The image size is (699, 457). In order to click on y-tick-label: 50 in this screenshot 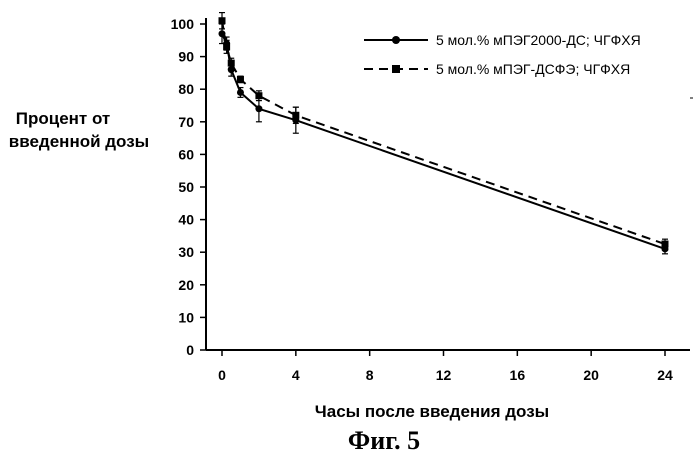, I will do `click(186, 187)`.